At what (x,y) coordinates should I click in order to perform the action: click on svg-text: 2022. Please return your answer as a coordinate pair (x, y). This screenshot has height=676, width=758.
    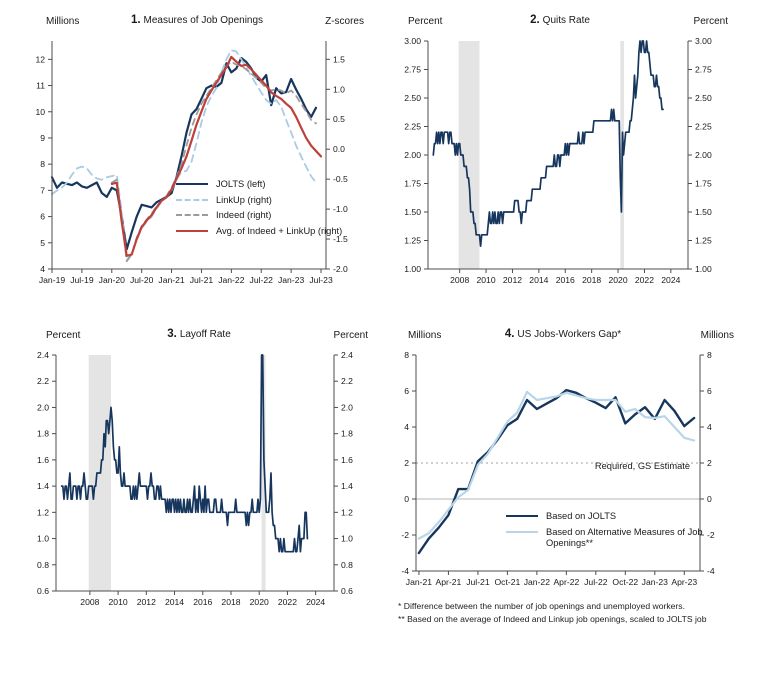
    Looking at the image, I should click on (287, 602).